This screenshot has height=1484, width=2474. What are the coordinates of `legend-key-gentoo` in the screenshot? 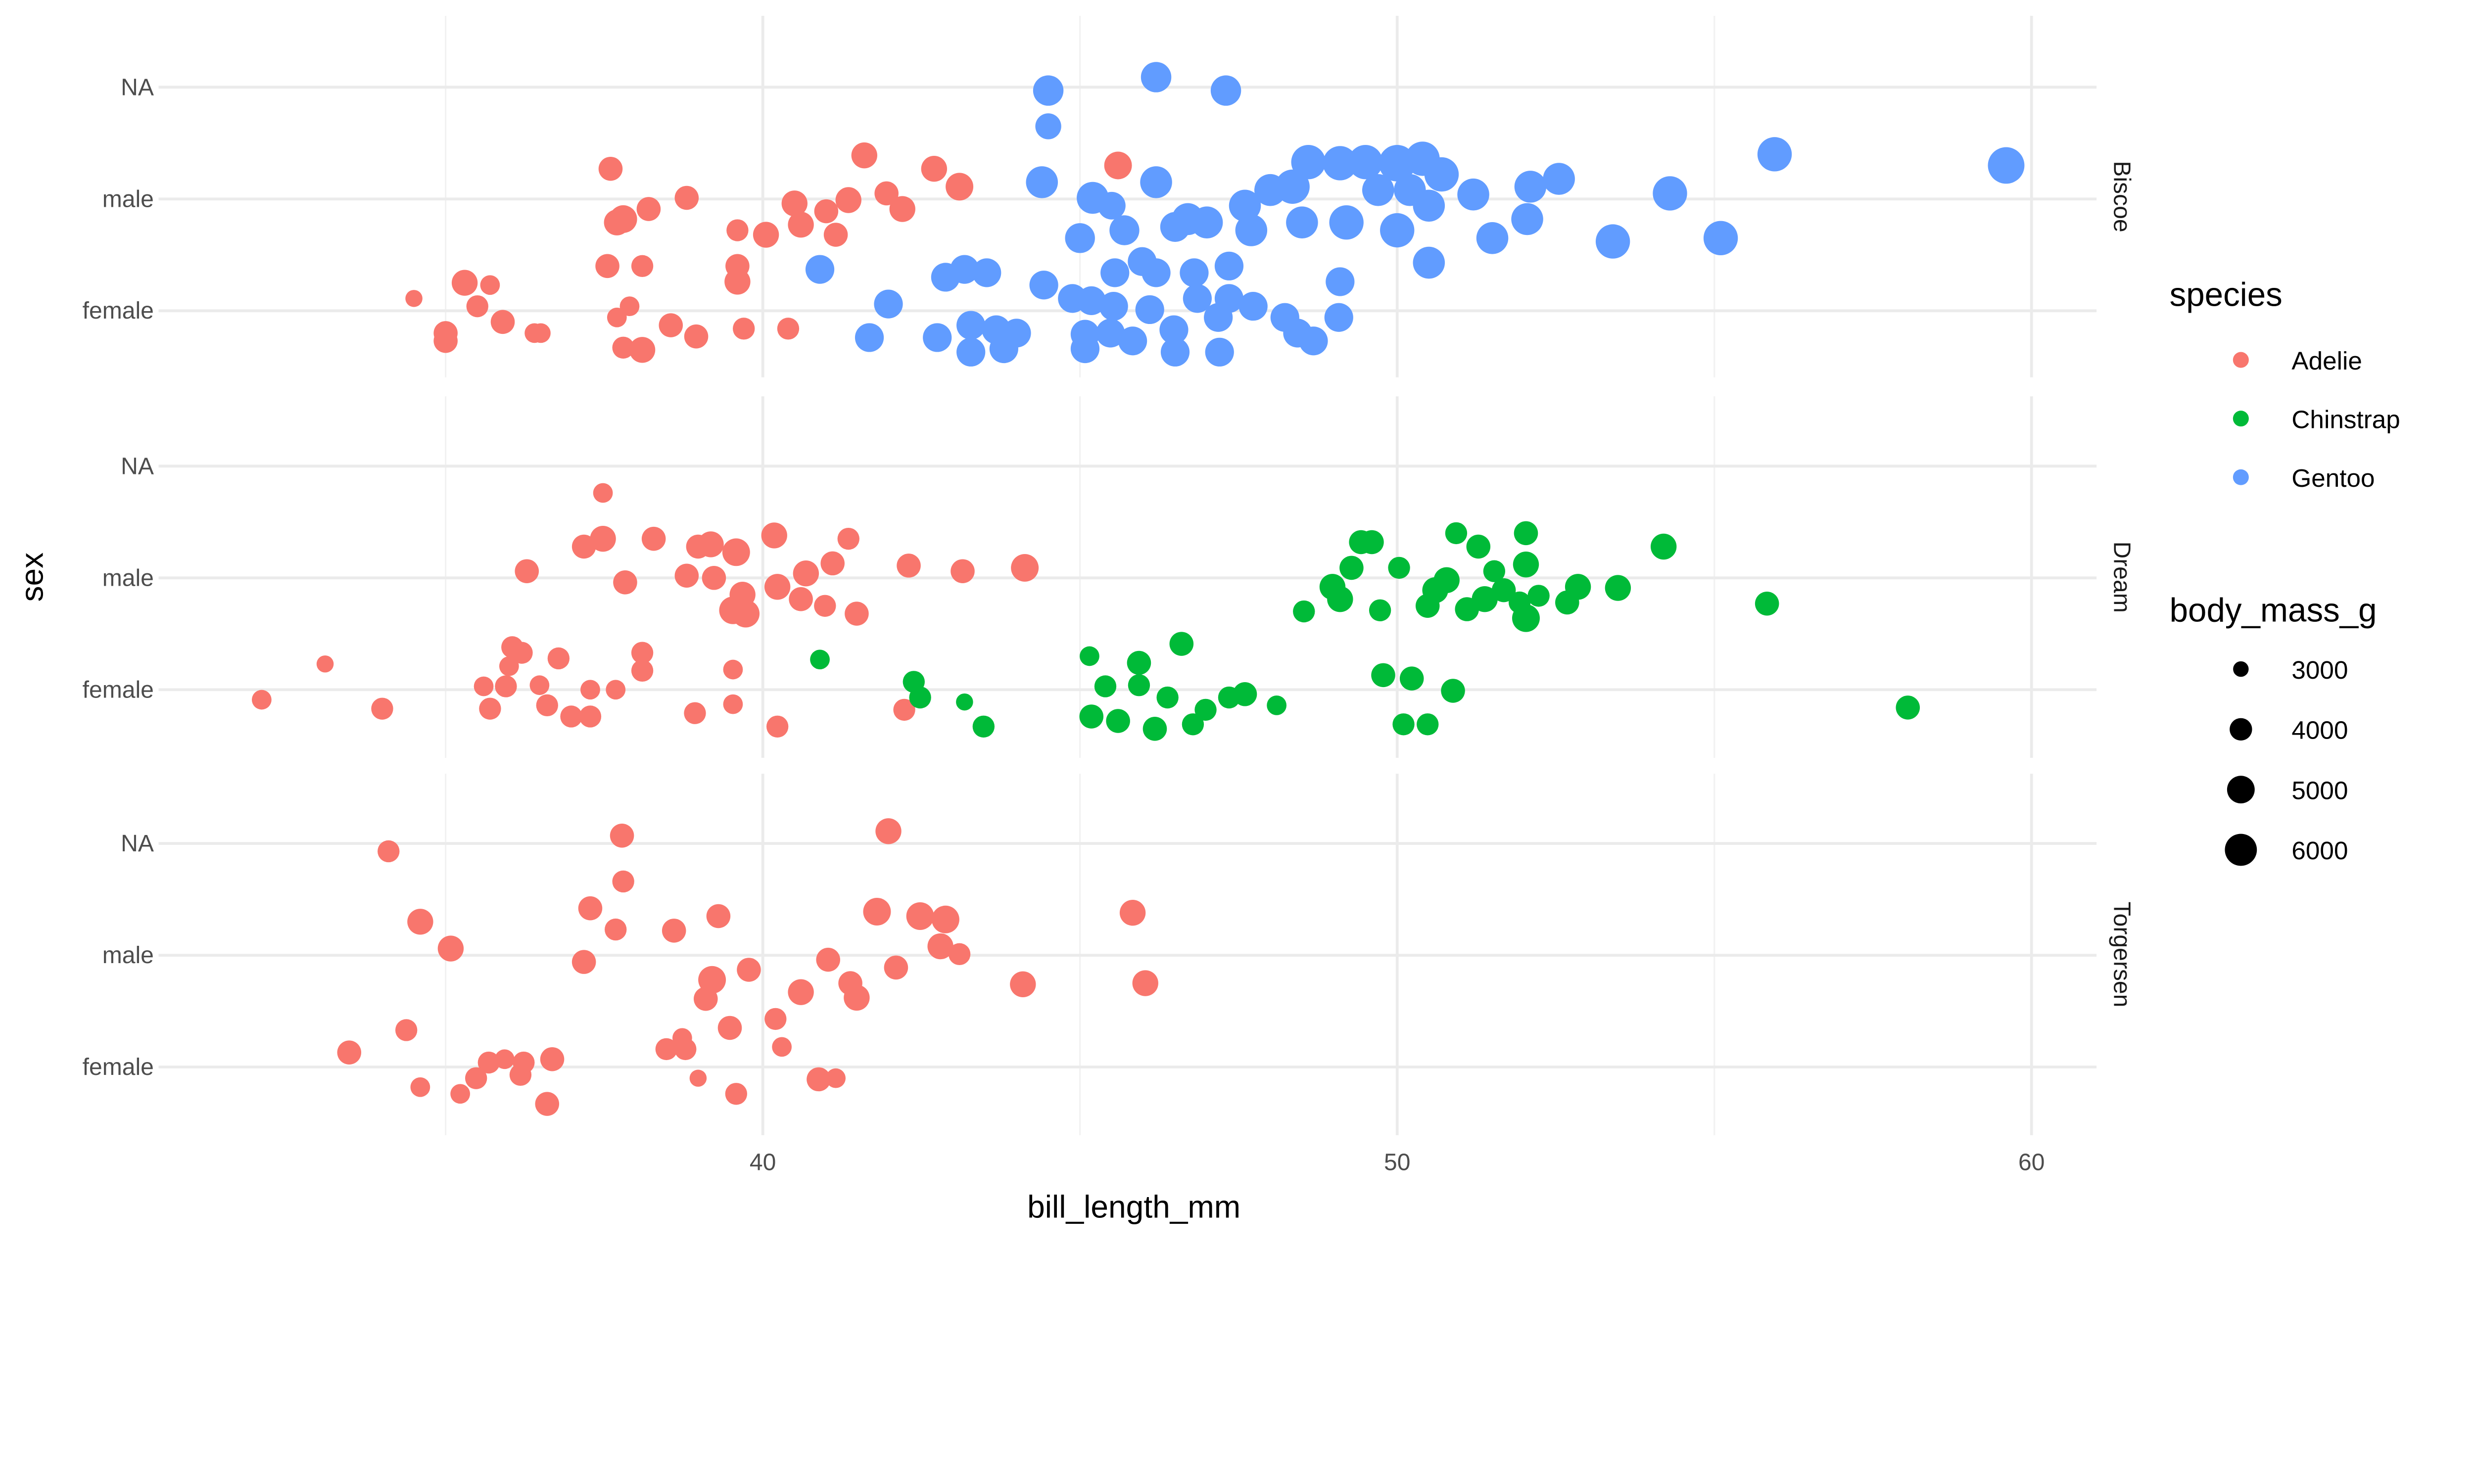 It's located at (2241, 477).